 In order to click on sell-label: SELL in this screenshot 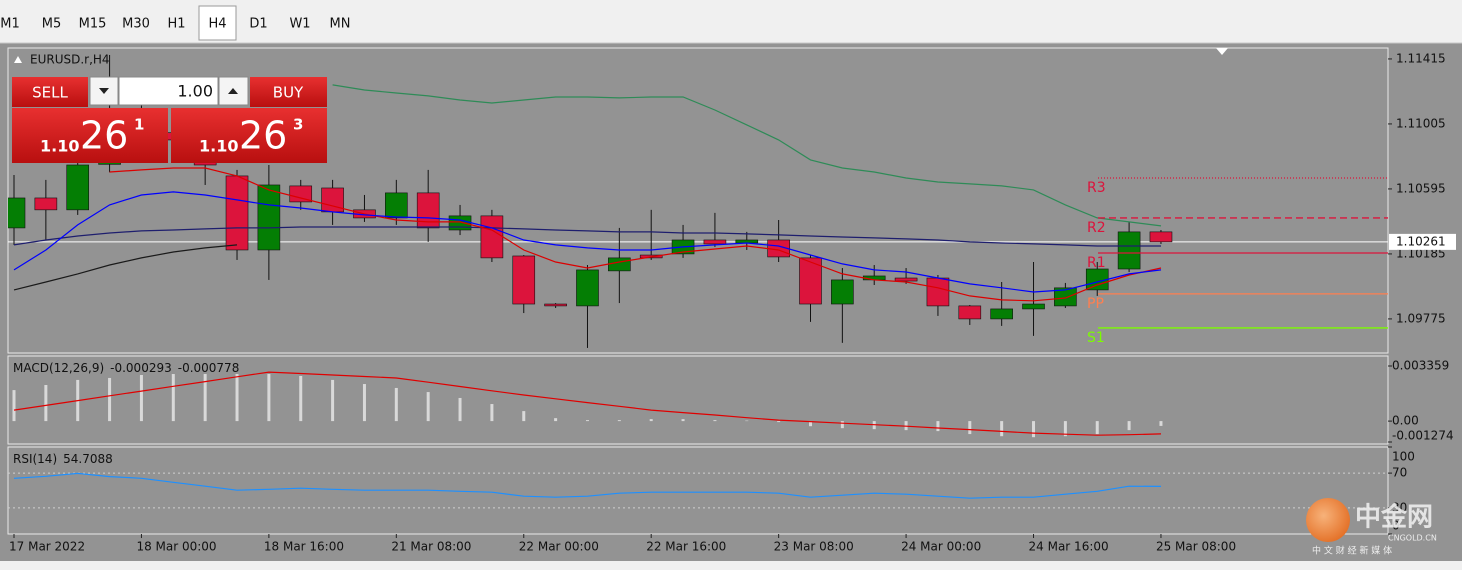, I will do `click(50, 93)`.